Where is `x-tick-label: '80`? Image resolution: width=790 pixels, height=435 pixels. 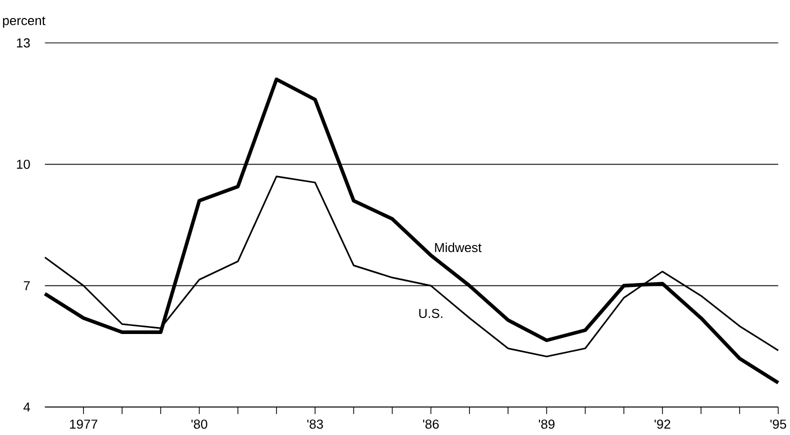 x-tick-label: '80 is located at coordinates (199, 424).